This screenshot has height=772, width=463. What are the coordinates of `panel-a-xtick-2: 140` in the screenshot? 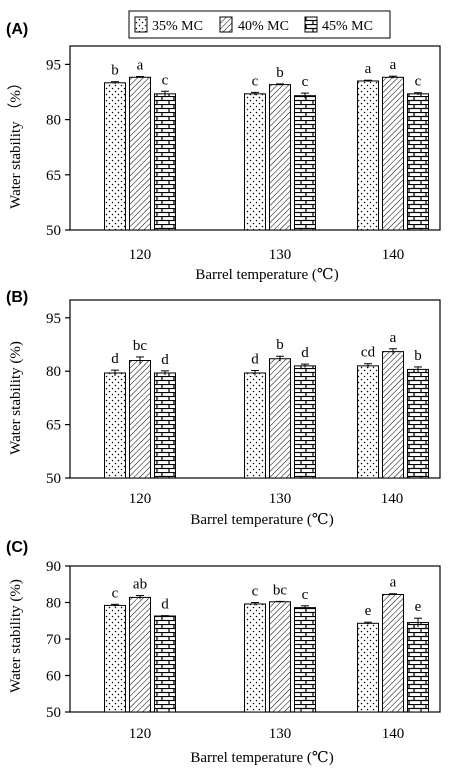 It's located at (393, 255).